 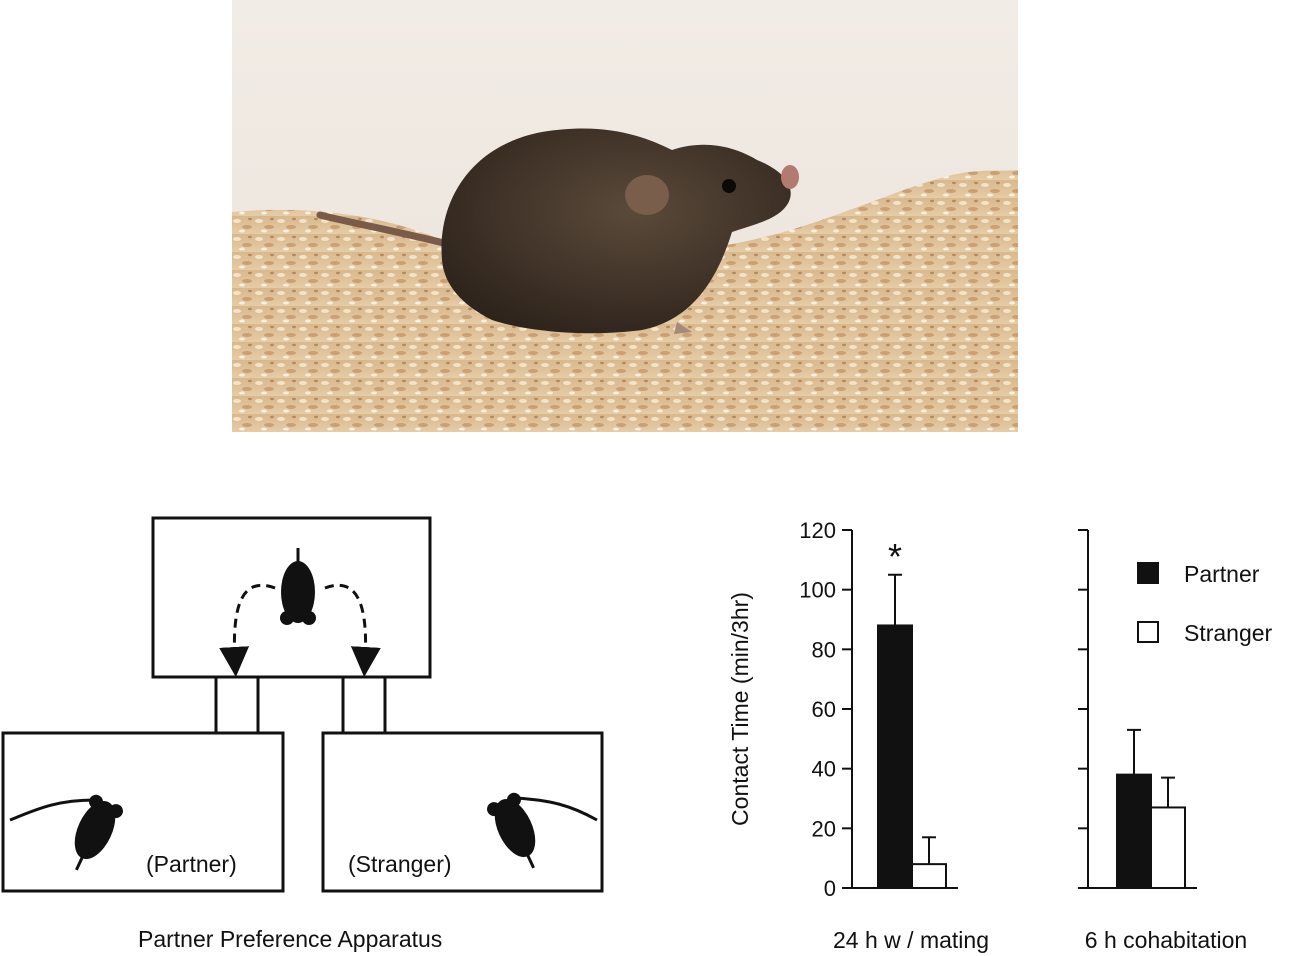 What do you see at coordinates (1228, 633) in the screenshot?
I see `legend-label-stranger: Stranger` at bounding box center [1228, 633].